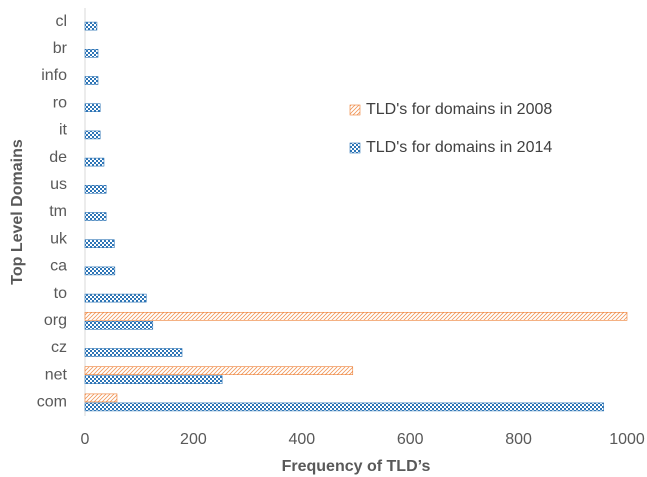  I want to click on y-tick-label: net, so click(56, 374).